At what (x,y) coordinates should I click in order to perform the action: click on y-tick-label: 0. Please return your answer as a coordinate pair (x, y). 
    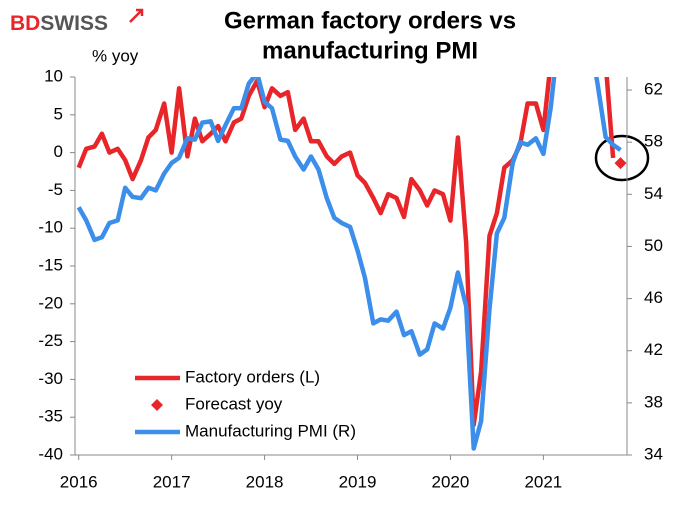
    Looking at the image, I should click on (58, 151).